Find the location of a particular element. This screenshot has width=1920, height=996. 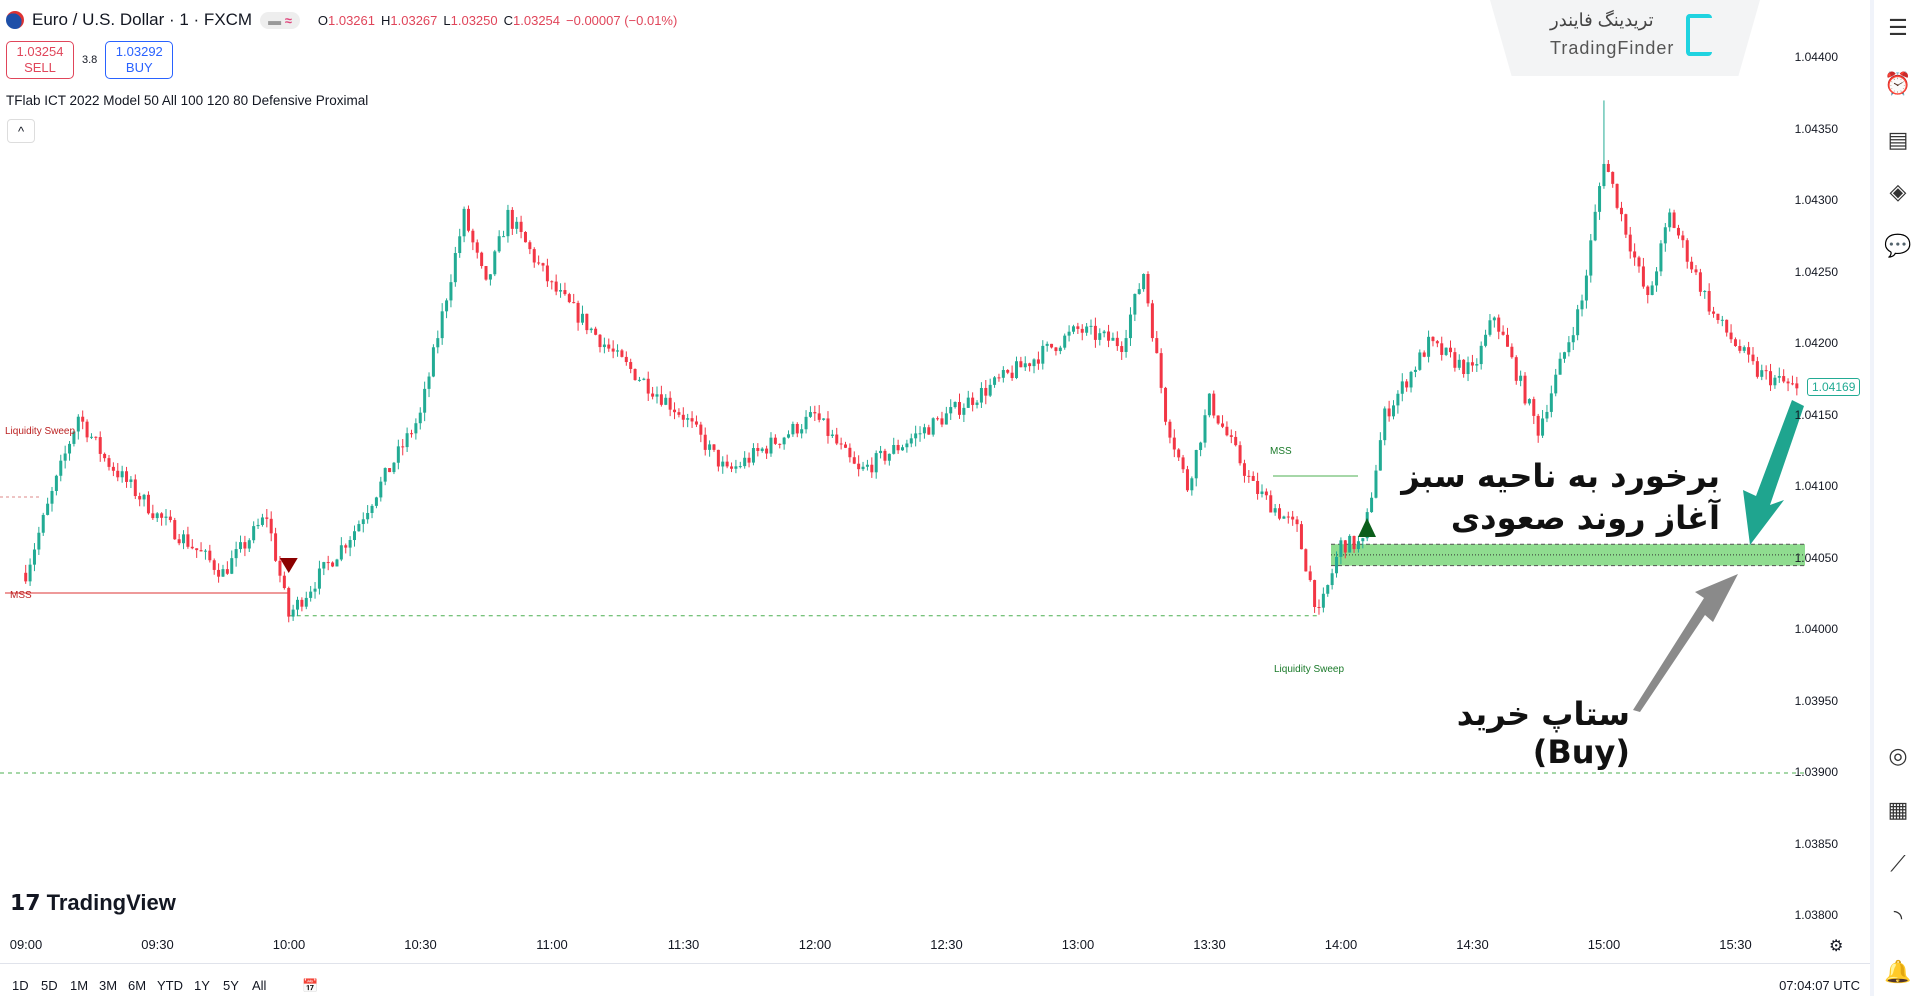

symbol-title: Euro / U.S. Dollar · 1 · FXCM is located at coordinates (142, 19).